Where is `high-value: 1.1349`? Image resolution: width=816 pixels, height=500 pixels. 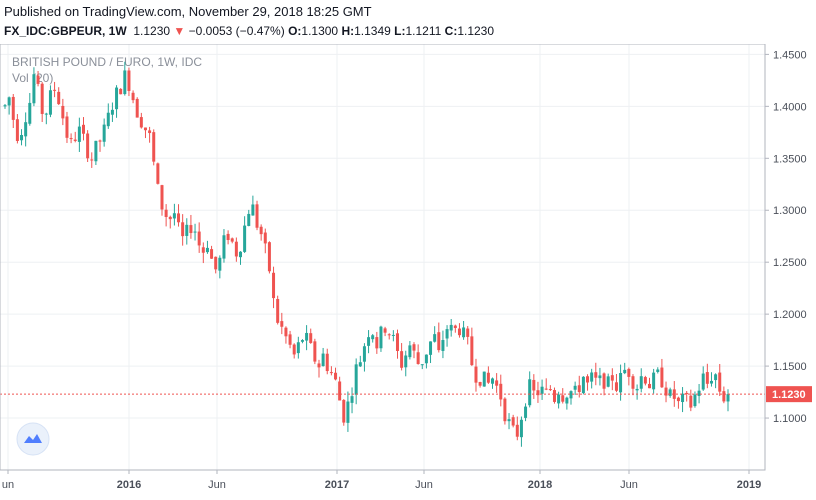
high-value: 1.1349 is located at coordinates (372, 31).